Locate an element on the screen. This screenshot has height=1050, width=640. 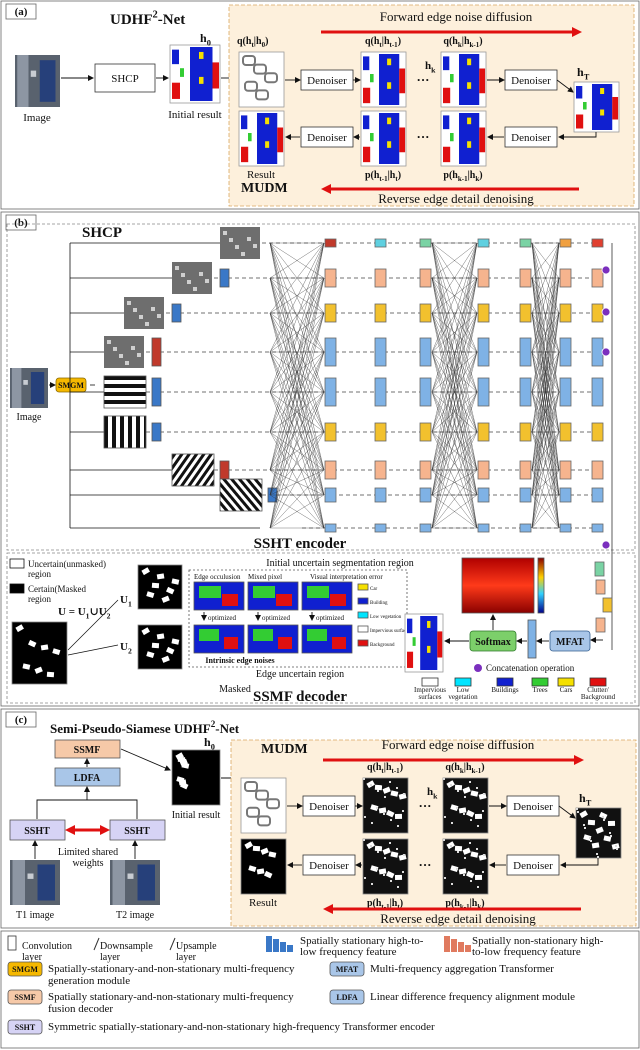
label: Downsample is located at coordinates (126, 946).